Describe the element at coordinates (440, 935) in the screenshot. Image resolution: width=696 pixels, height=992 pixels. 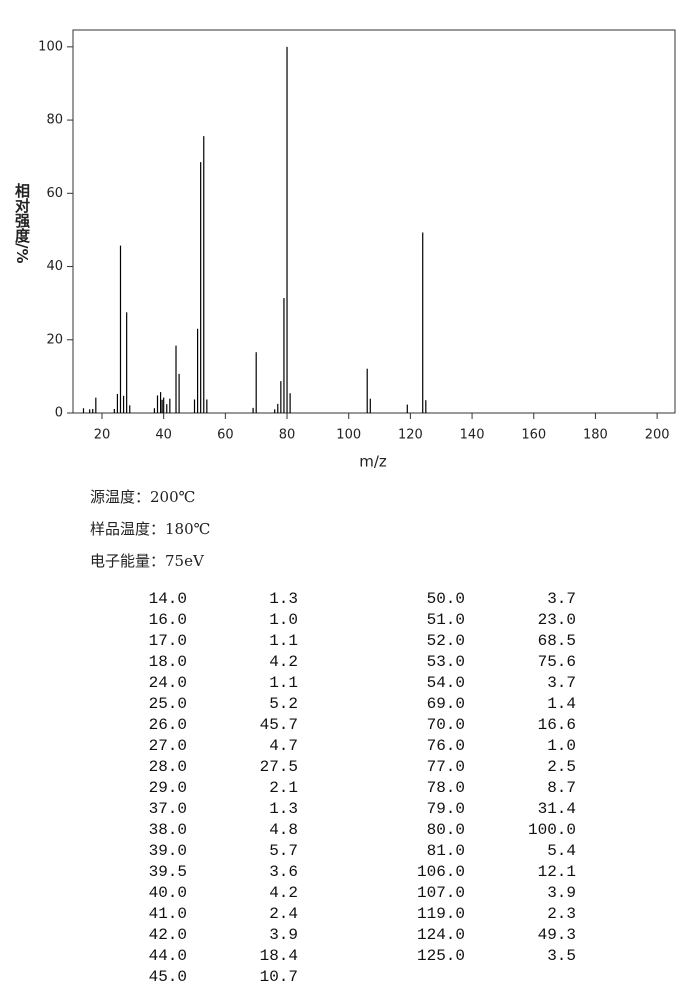
I see `mz-cell: 124.0` at that location.